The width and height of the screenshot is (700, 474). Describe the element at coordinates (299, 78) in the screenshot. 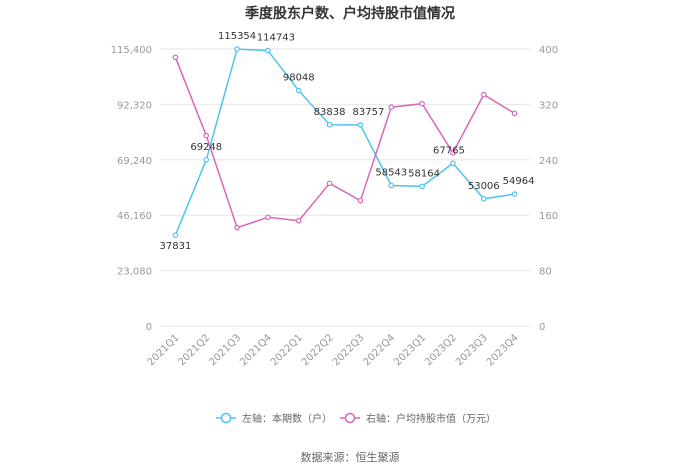

I see `data-label: 98048` at that location.